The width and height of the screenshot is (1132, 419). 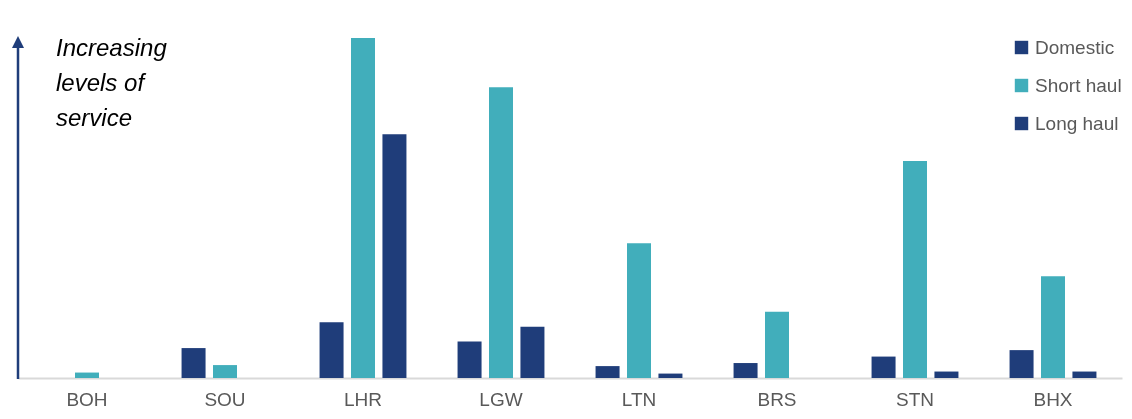 I want to click on x-tick-label: BRS, so click(x=777, y=399).